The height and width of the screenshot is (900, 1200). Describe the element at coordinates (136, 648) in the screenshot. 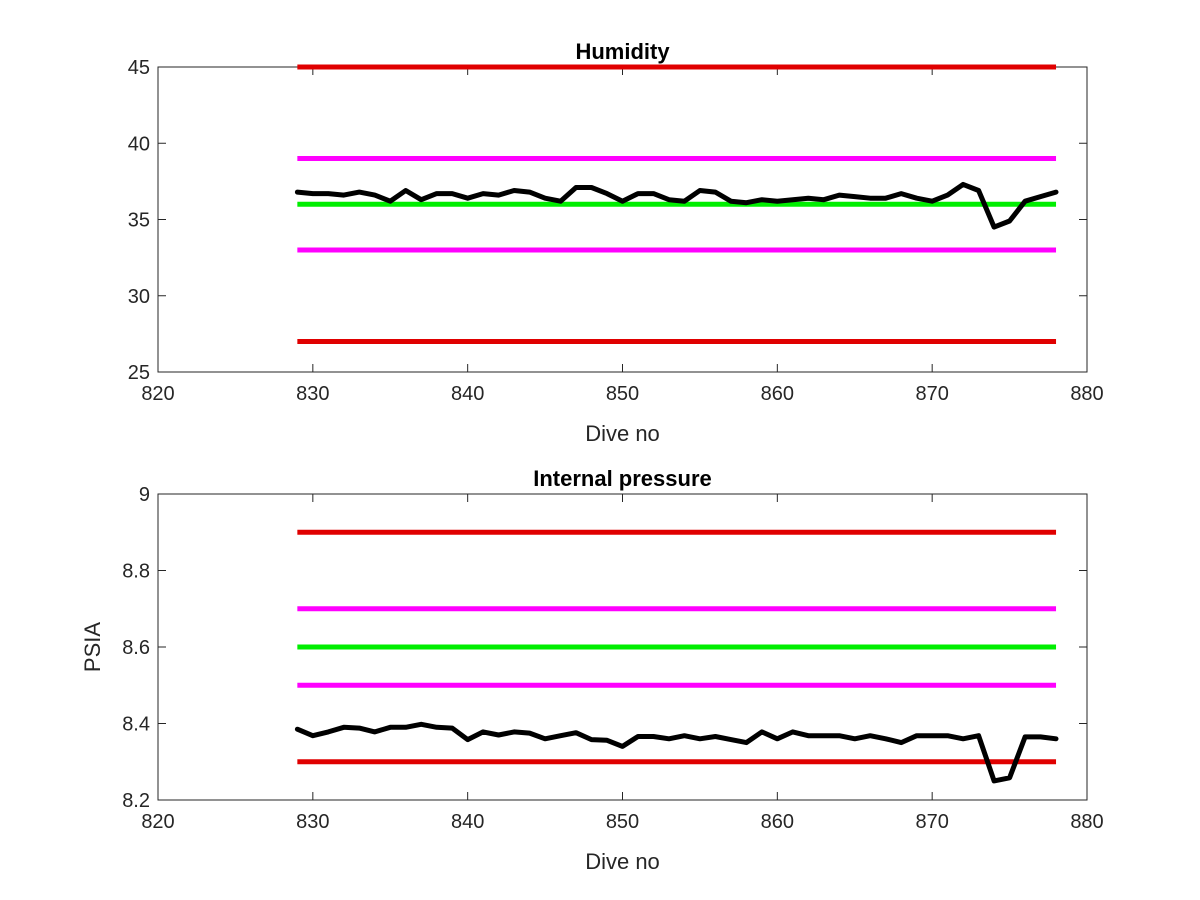

I see `y-tick-label: 8.6` at that location.